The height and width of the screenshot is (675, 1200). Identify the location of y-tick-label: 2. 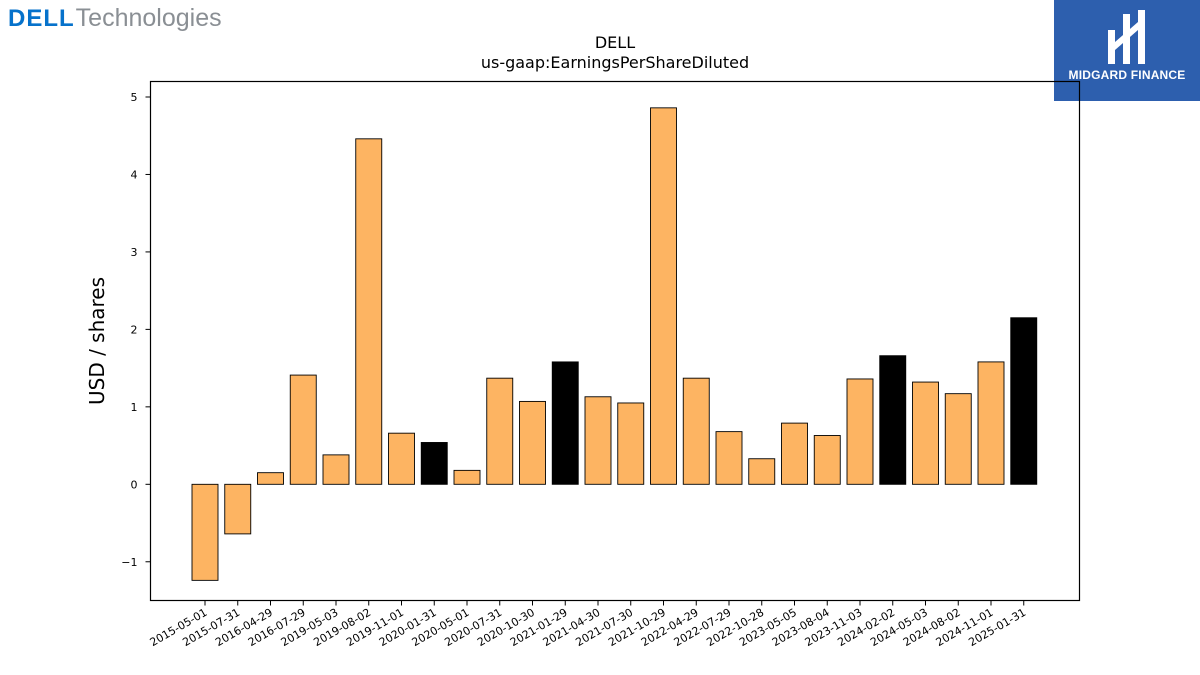
(134, 329).